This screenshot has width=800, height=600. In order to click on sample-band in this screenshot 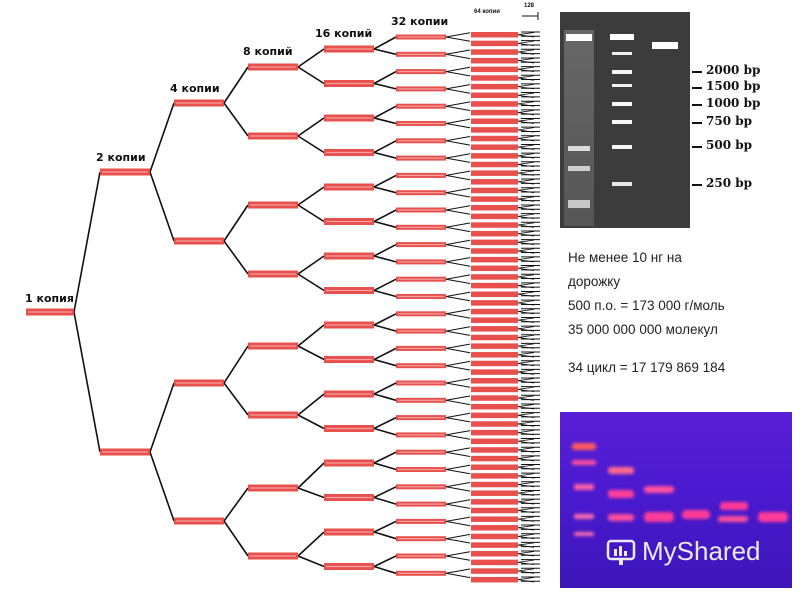, I will do `click(665, 45)`.